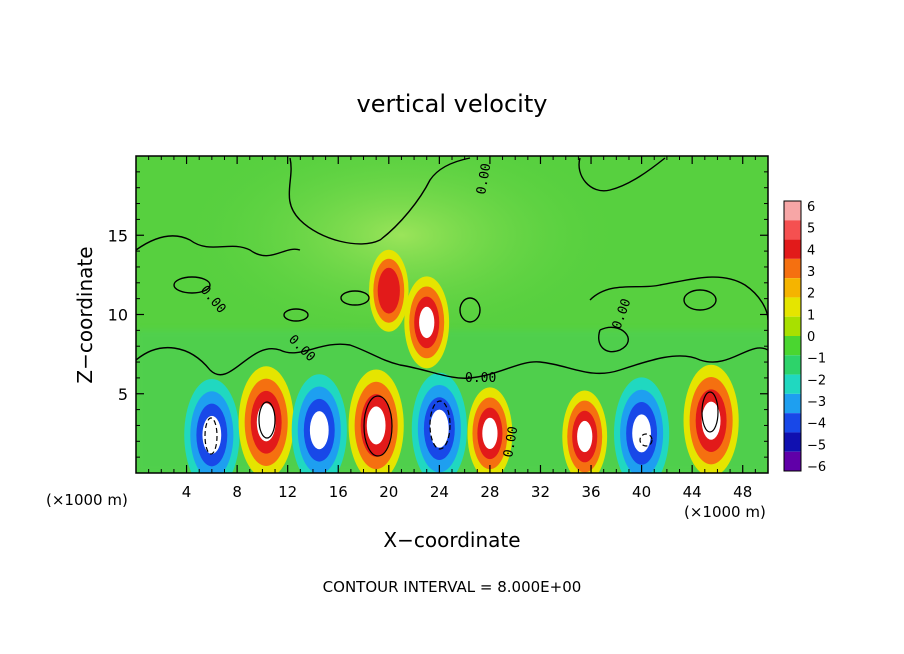 This screenshot has width=904, height=654. Describe the element at coordinates (742, 492) in the screenshot. I see `x-tick-label: 48` at that location.